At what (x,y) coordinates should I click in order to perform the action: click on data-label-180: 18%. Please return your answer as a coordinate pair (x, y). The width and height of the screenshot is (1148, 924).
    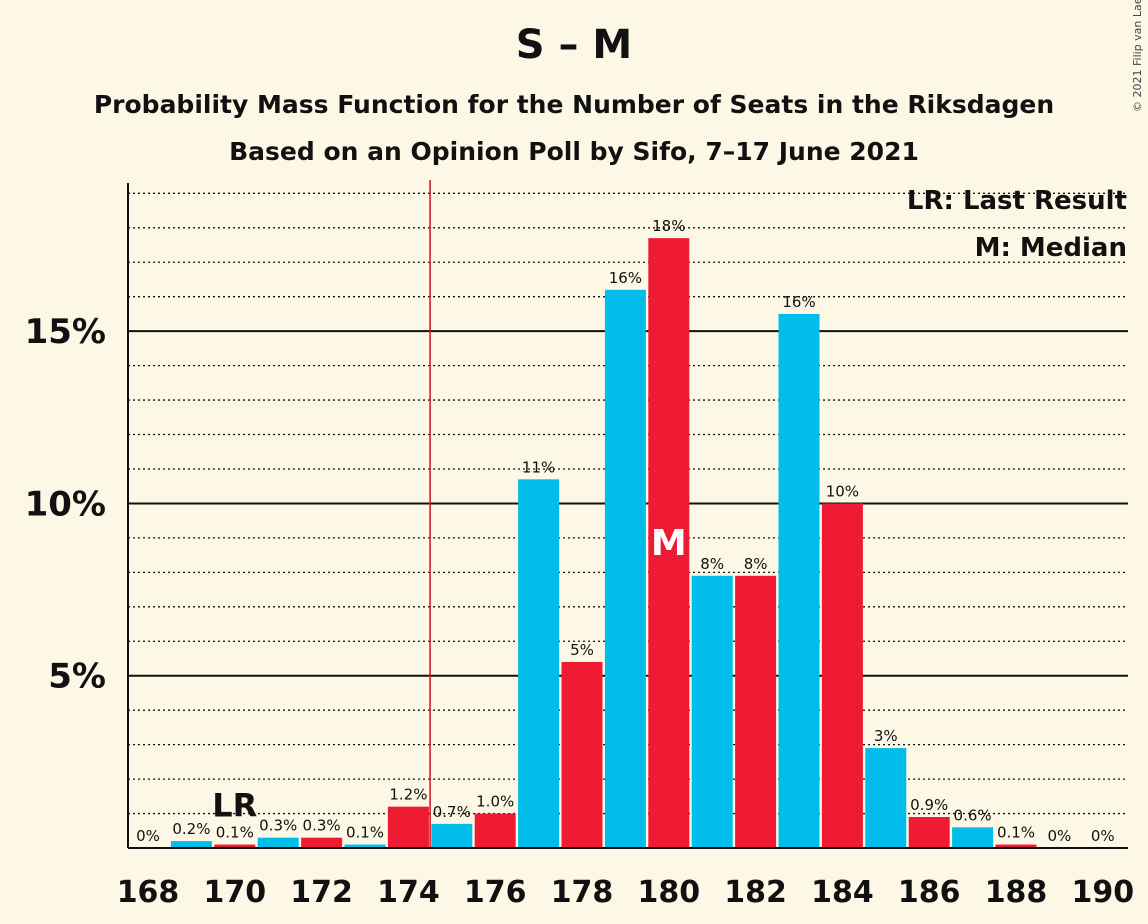
    Looking at the image, I should click on (668, 226).